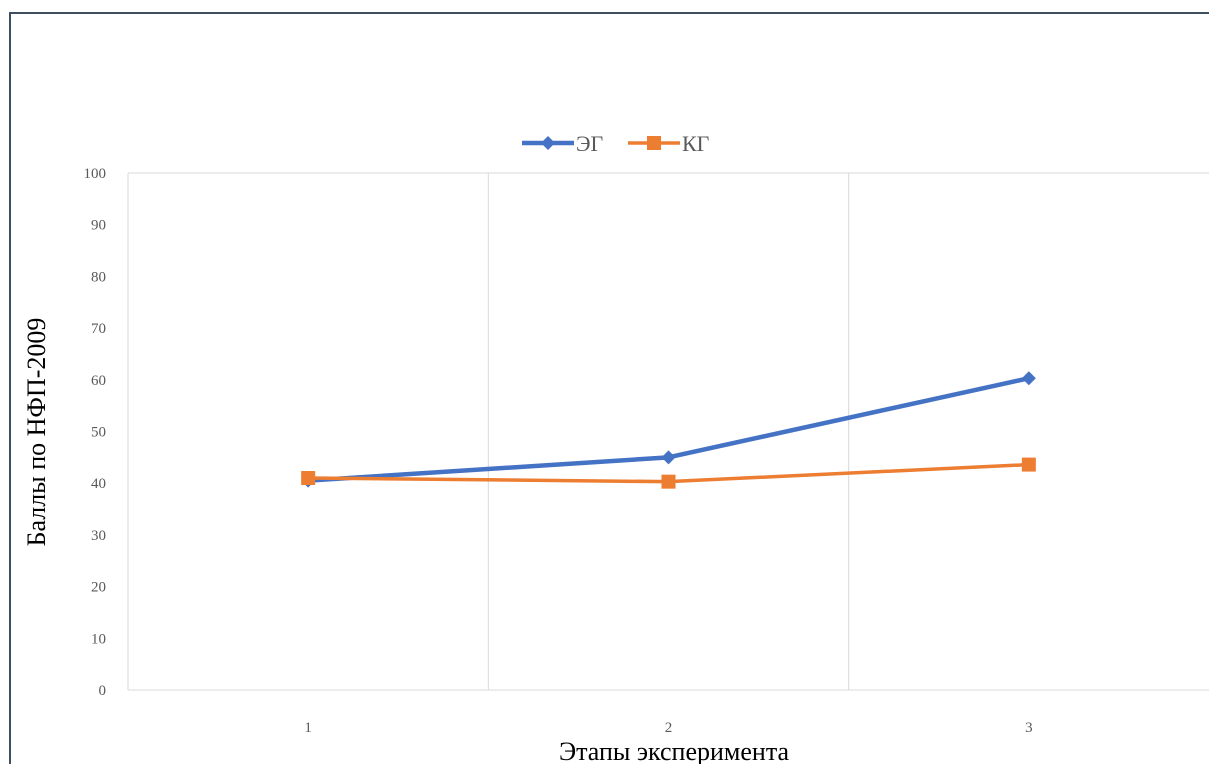 Image resolution: width=1209 pixels, height=764 pixels. I want to click on series-line, so click(669, 429).